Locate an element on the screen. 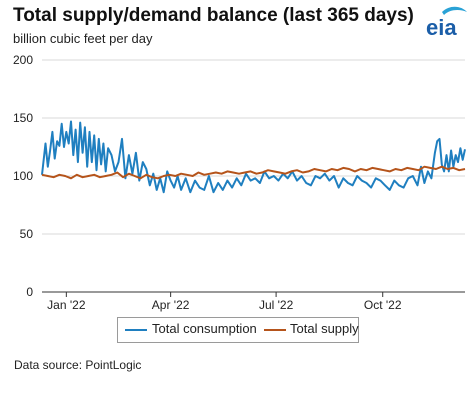  x-axis: Jan '22 Apr '22 Jul '22 Oct '22 is located at coordinates (253, 301).